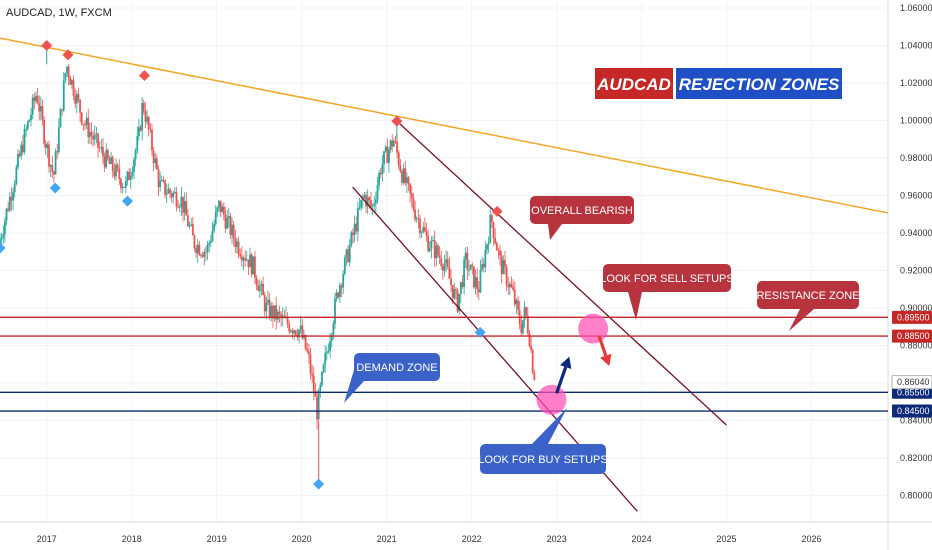 This screenshot has height=550, width=932. What do you see at coordinates (916, 158) in the screenshot?
I see `y-tick-label: 0.98000` at bounding box center [916, 158].